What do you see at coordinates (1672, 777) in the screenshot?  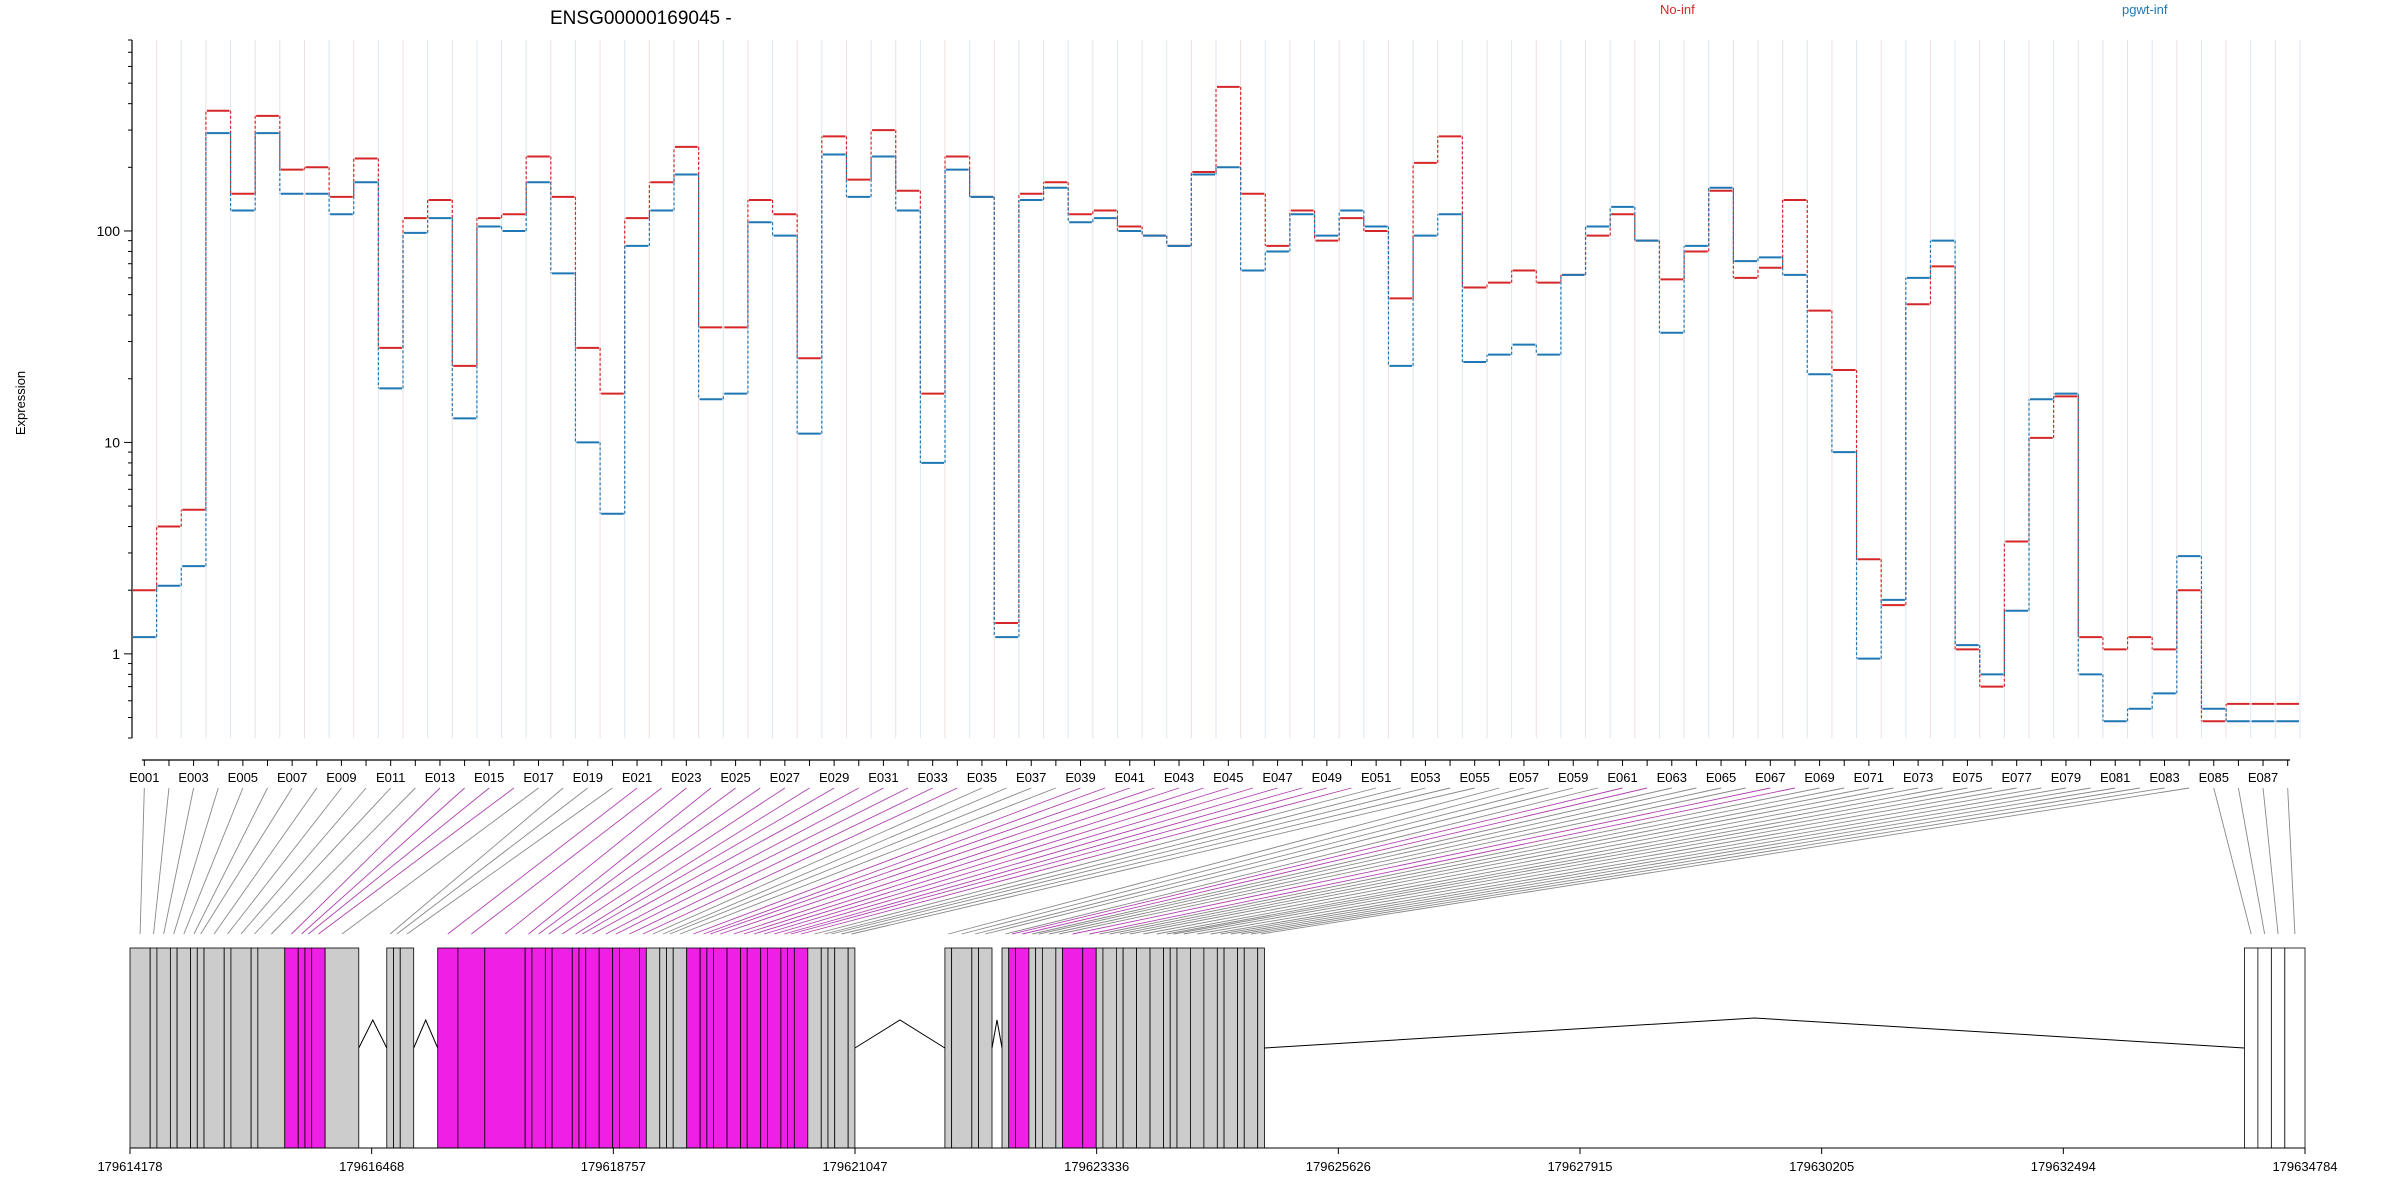 I see `x-tick-label: E063` at bounding box center [1672, 777].